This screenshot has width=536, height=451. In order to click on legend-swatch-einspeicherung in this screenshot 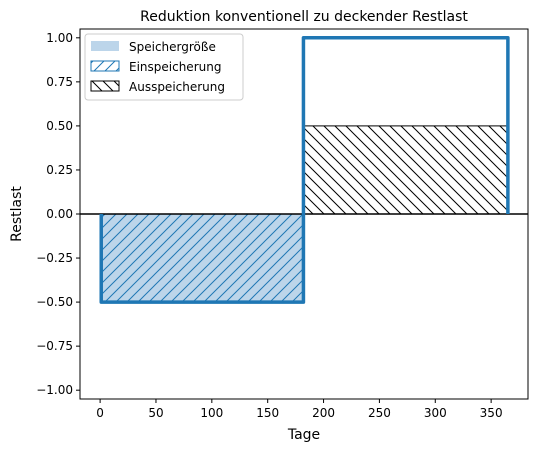, I will do `click(105, 66)`.